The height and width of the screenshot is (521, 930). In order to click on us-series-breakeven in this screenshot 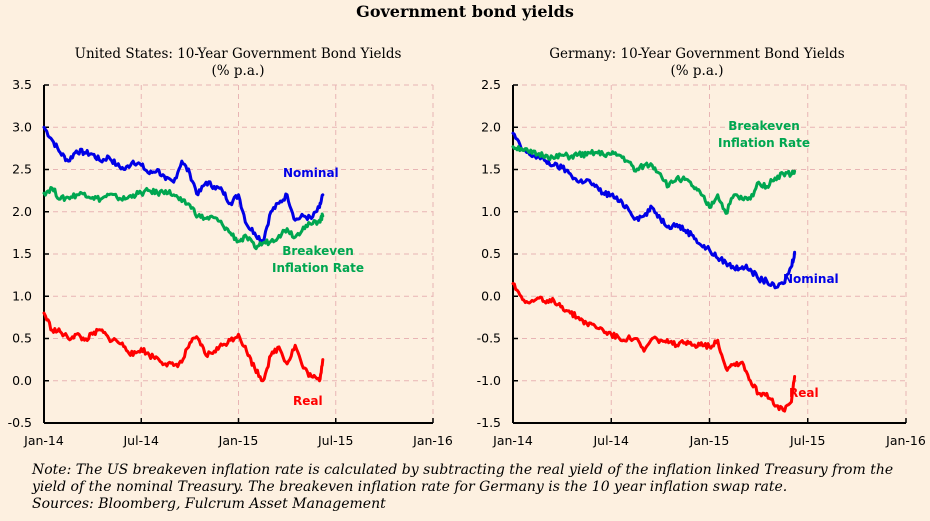, I will do `click(183, 218)`.